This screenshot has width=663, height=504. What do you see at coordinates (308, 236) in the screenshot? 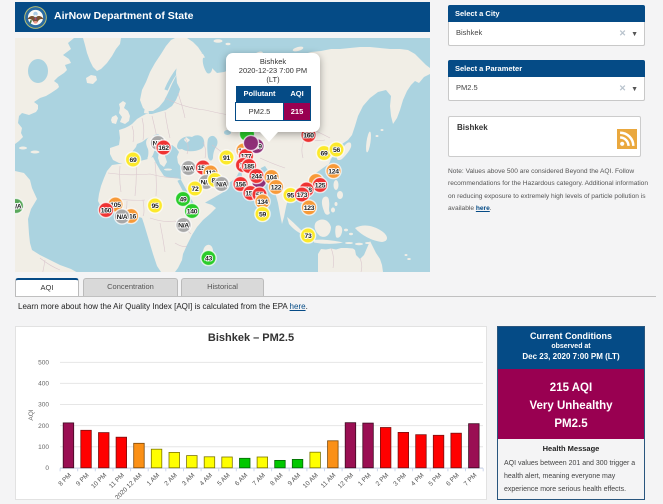
I see `svg-text: 73` at bounding box center [308, 236].